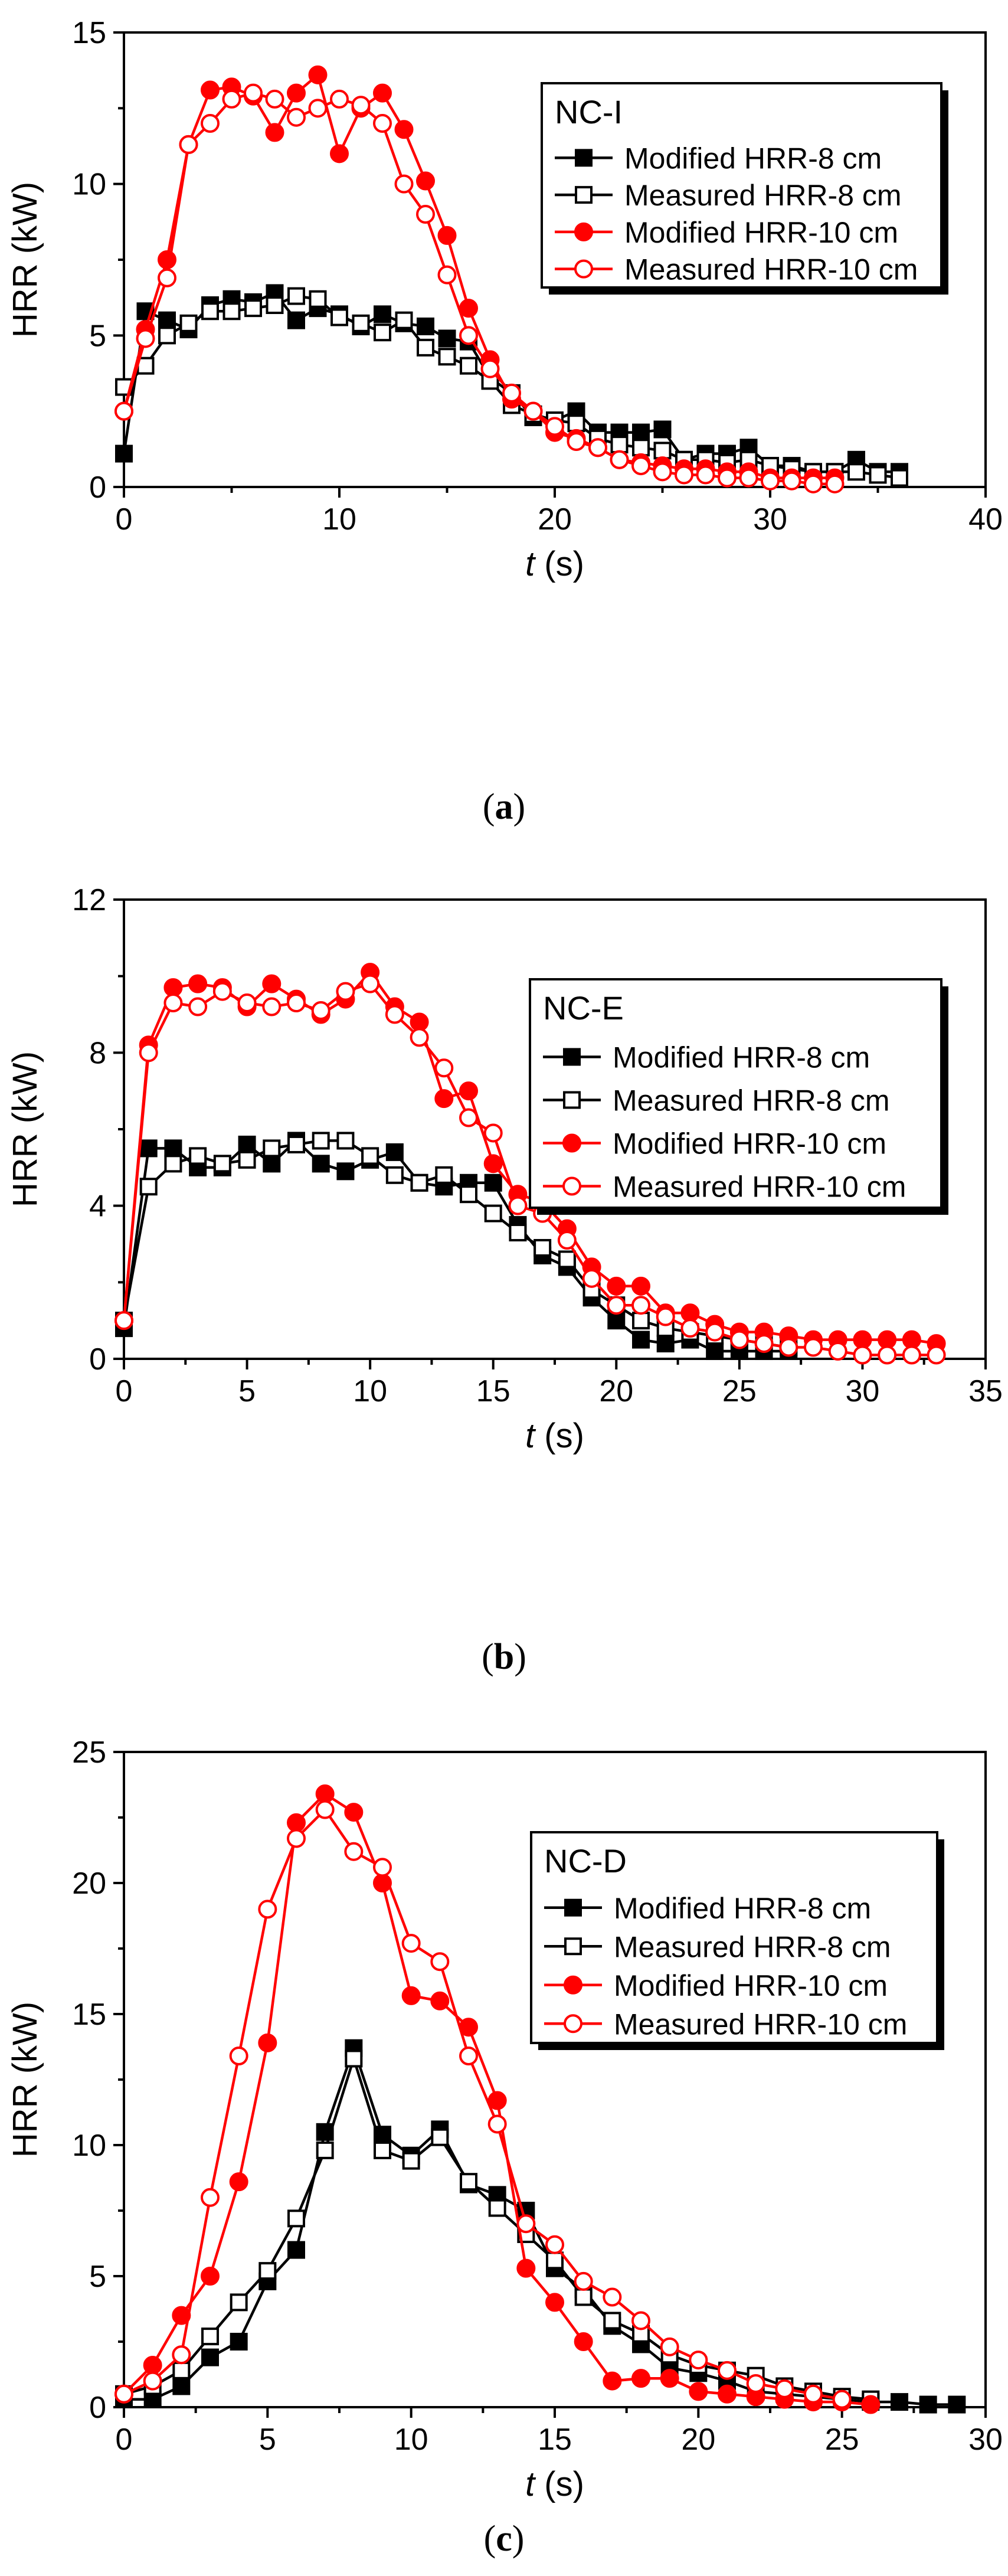  What do you see at coordinates (97, 1206) in the screenshot?
I see `y-tick-label: 4` at bounding box center [97, 1206].